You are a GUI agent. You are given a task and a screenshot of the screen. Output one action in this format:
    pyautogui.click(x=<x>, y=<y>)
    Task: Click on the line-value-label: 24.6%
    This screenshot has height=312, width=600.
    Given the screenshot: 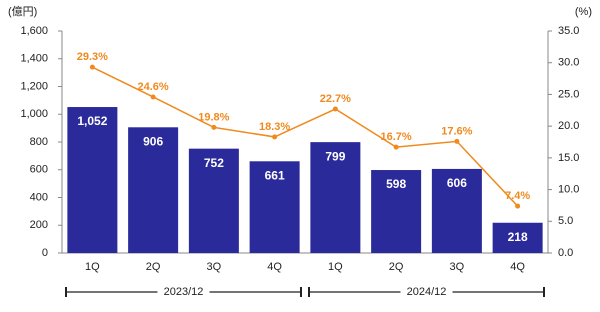 What is the action you would take?
    pyautogui.click(x=153, y=87)
    